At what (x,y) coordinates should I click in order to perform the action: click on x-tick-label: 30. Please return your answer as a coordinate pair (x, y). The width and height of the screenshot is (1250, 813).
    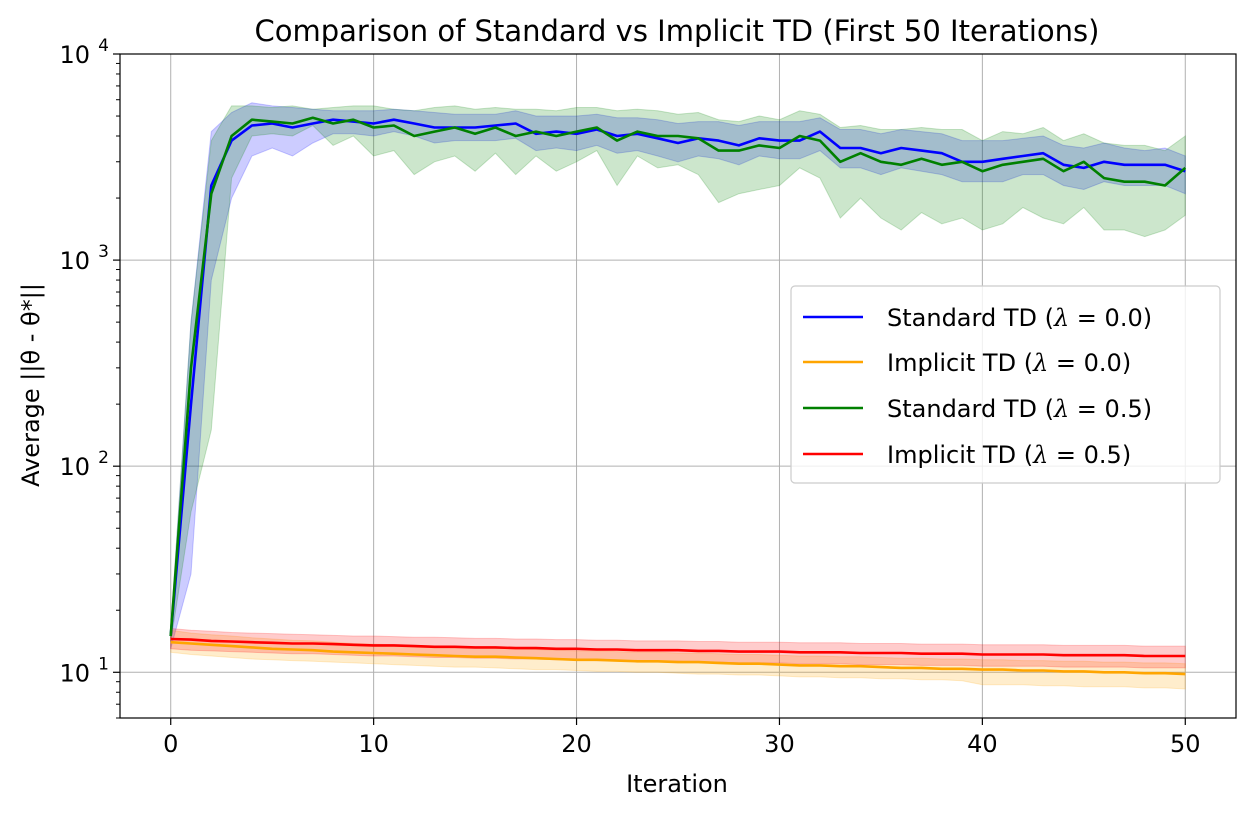
    Looking at the image, I should click on (779, 744).